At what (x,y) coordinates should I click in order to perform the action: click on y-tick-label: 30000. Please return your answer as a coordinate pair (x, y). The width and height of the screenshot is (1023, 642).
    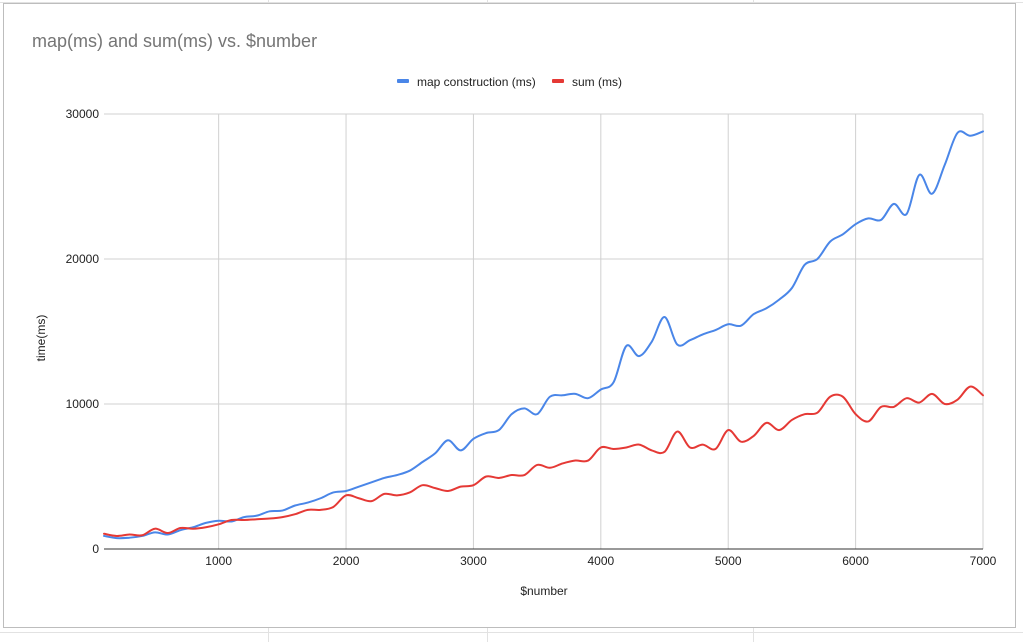
    Looking at the image, I should click on (83, 114).